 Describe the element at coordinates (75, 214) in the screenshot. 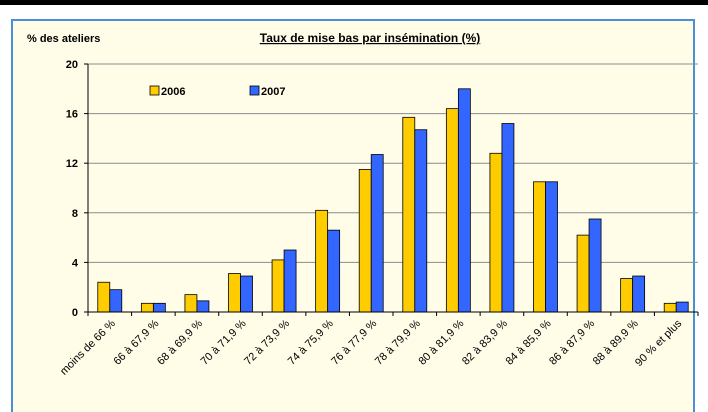

I see `y-tick-label: 8` at that location.